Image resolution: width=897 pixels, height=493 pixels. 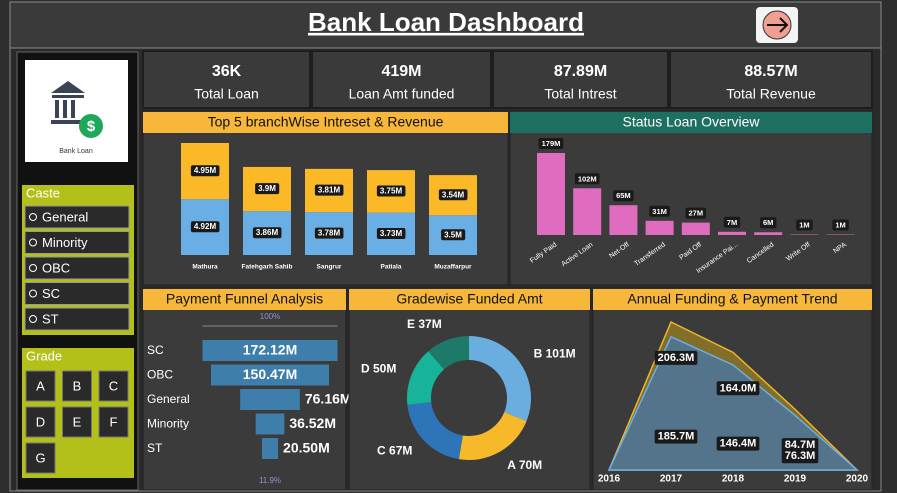 What do you see at coordinates (771, 94) in the screenshot?
I see `kpi-label: Total Revenue` at bounding box center [771, 94].